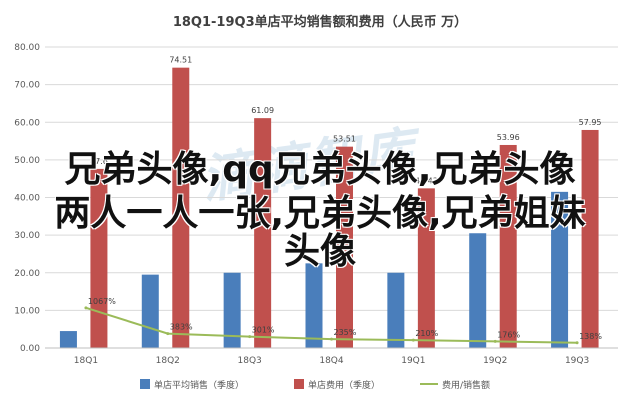 This screenshot has height=405, width=640. I want to click on y-tick-label: 20.00, so click(27, 274).